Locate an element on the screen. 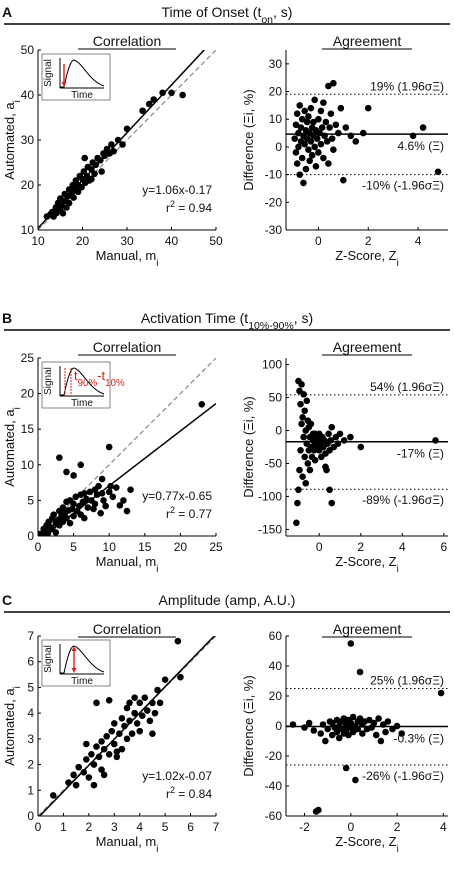 The image size is (454, 887). inset-xlabel: Time is located at coordinates (82, 403).